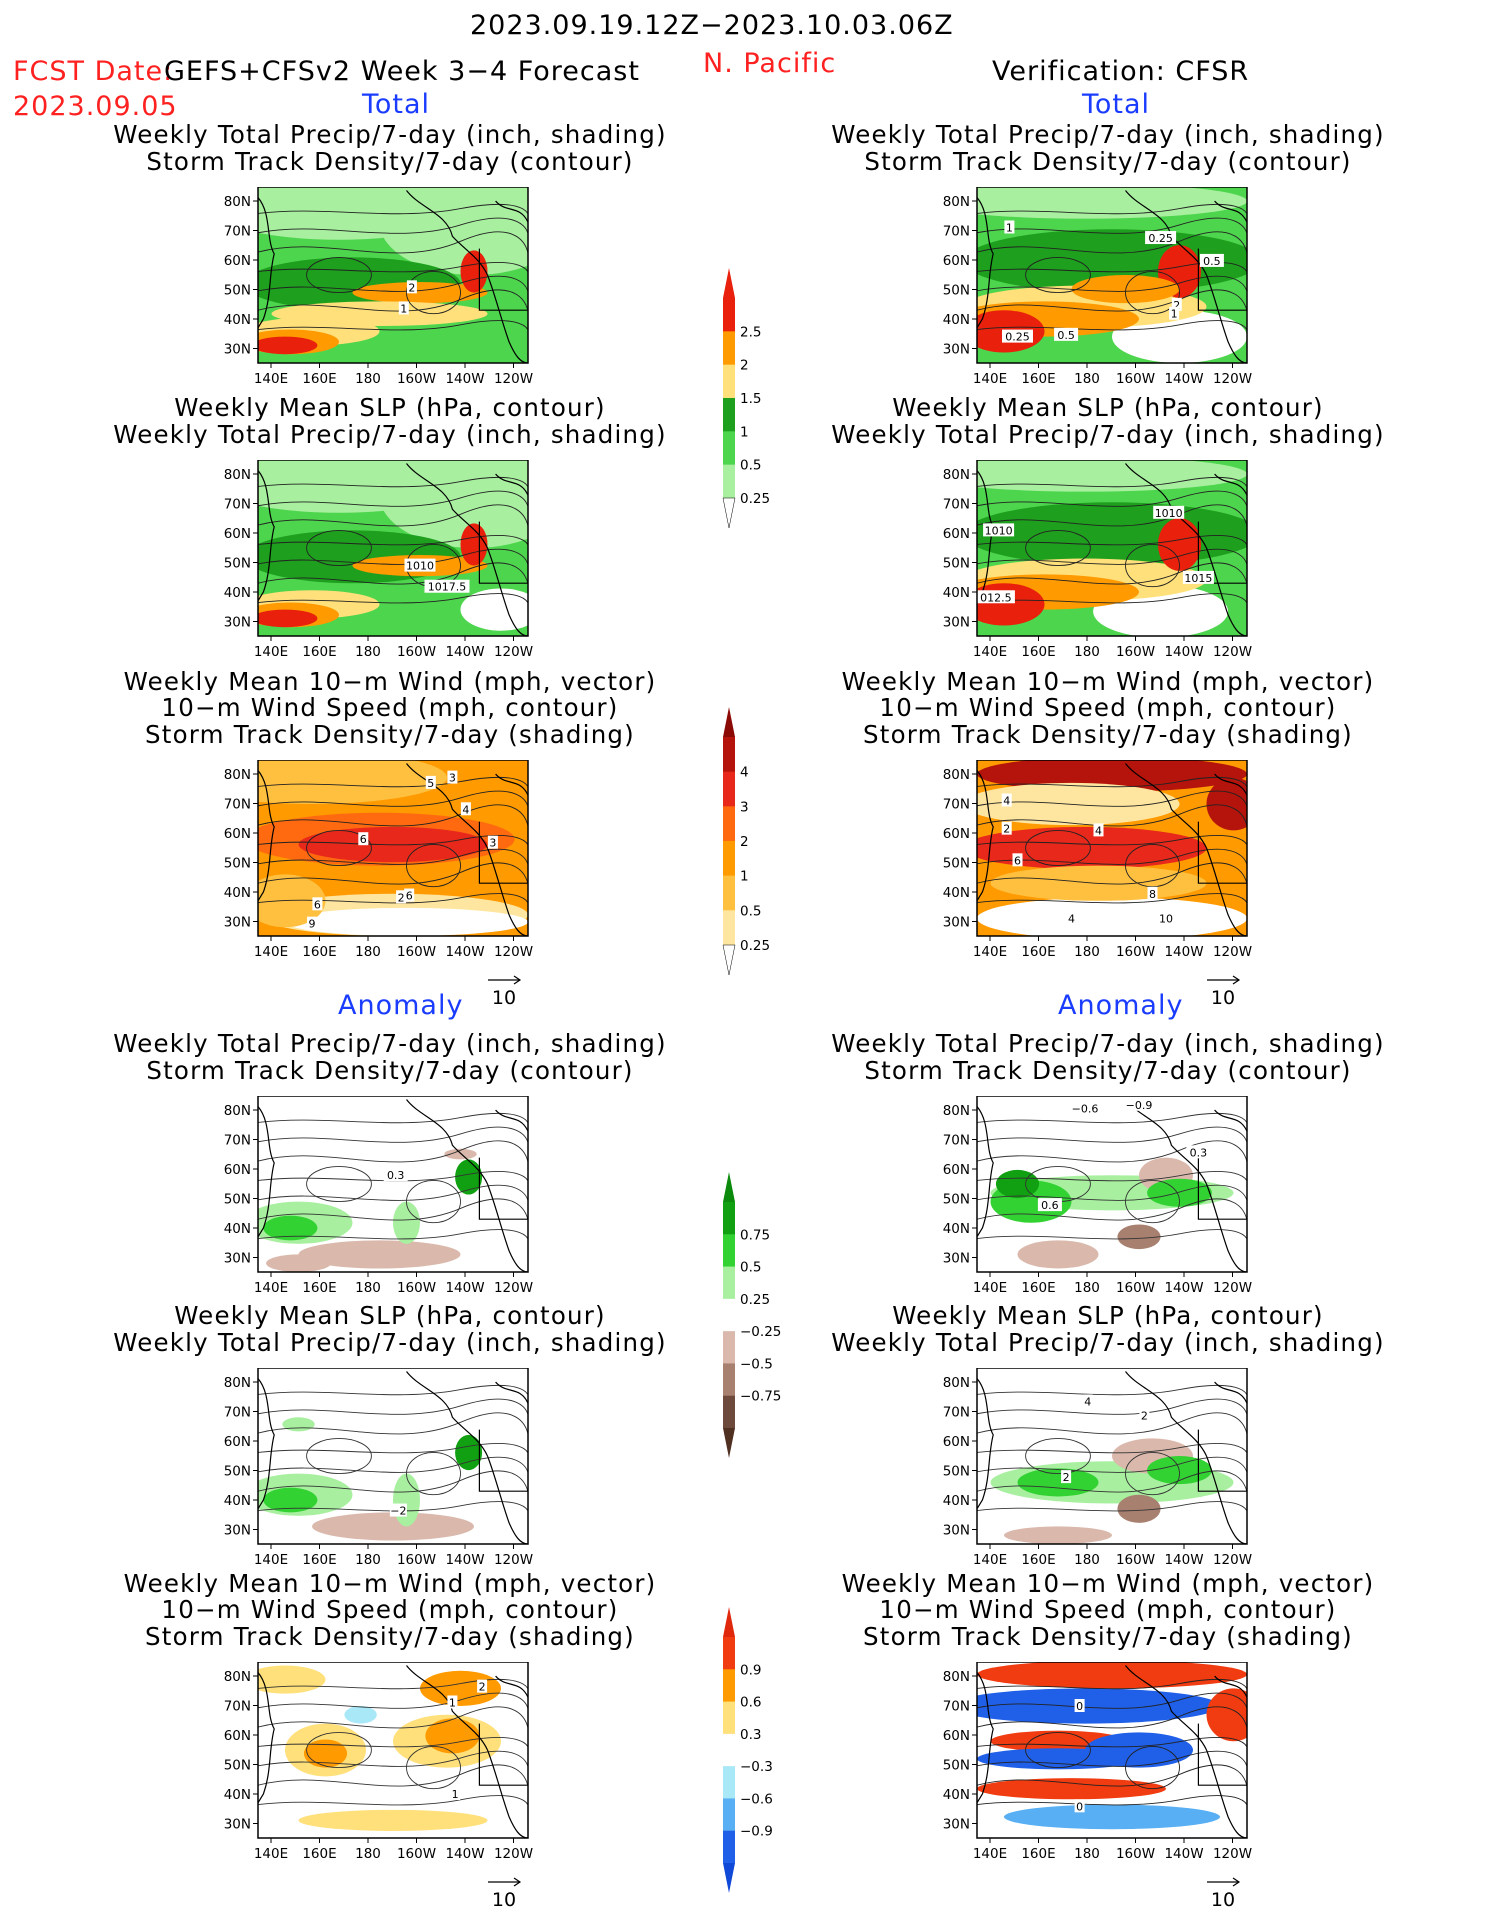 This screenshot has height=1925, width=1487. Describe the element at coordinates (95, 106) in the screenshot. I see `fcst-date: 2023.09.05` at that location.